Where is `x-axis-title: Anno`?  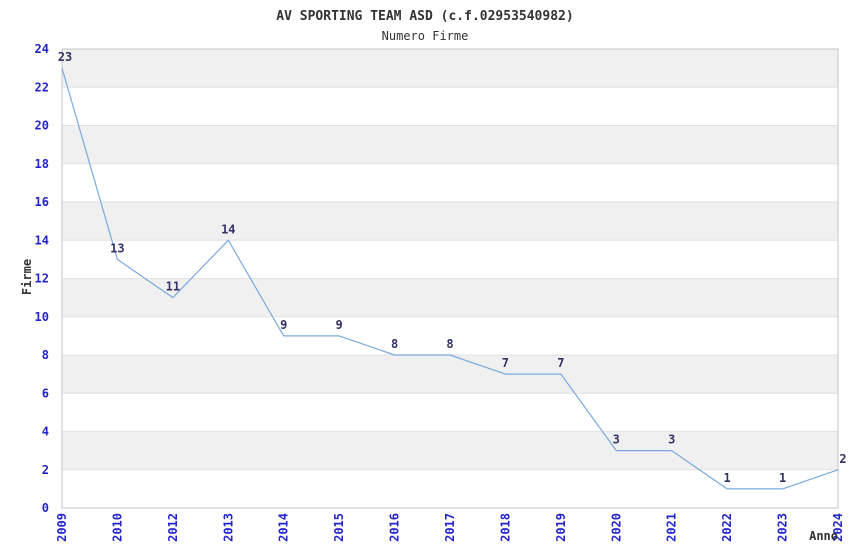
x-axis-title: Anno is located at coordinates (823, 536).